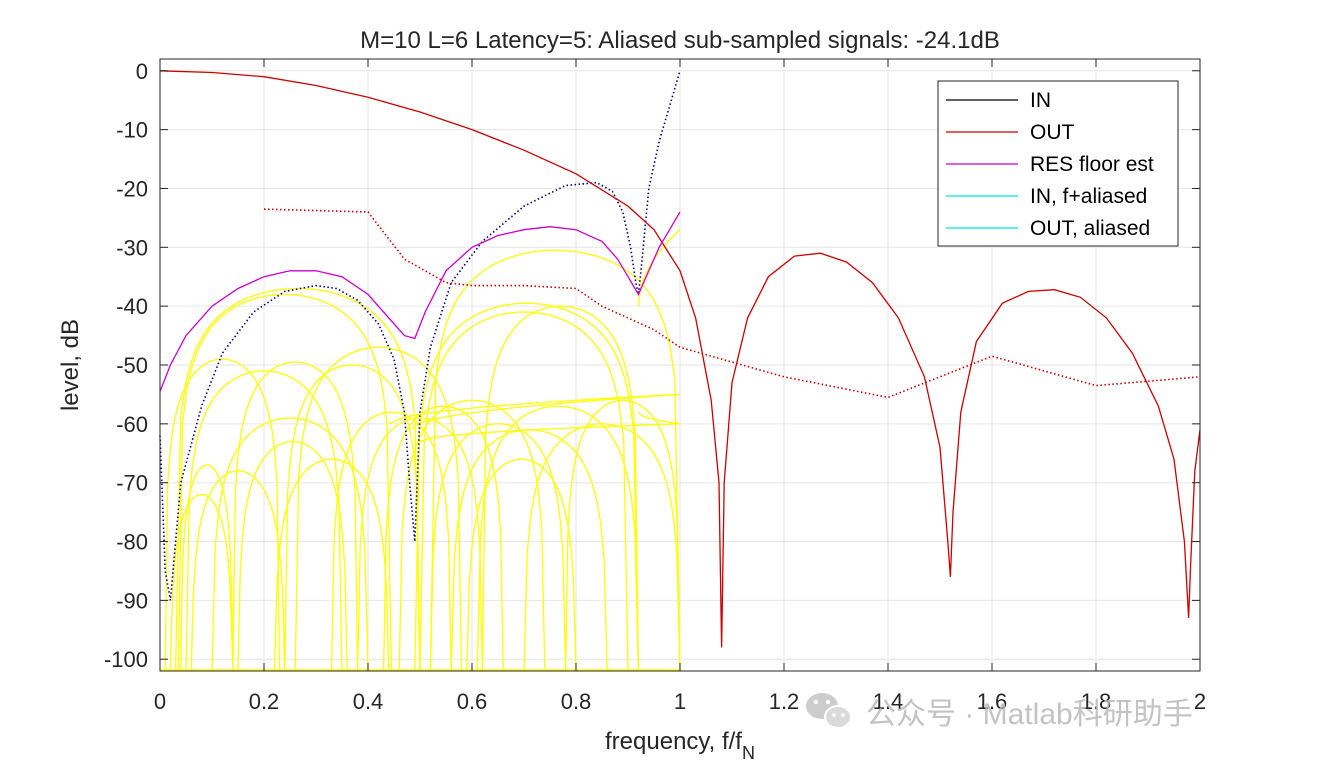 The image size is (1326, 765). Describe the element at coordinates (1052, 132) in the screenshot. I see `legend-label: OUT` at that location.